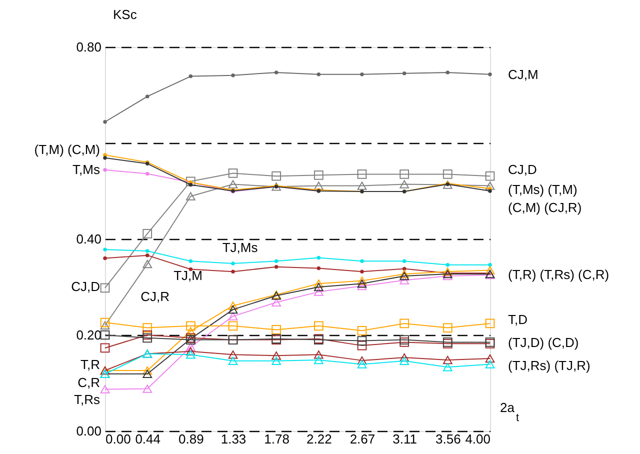 The height and width of the screenshot is (454, 640). Describe the element at coordinates (86, 169) in the screenshot. I see `text: T,Ms` at that location.